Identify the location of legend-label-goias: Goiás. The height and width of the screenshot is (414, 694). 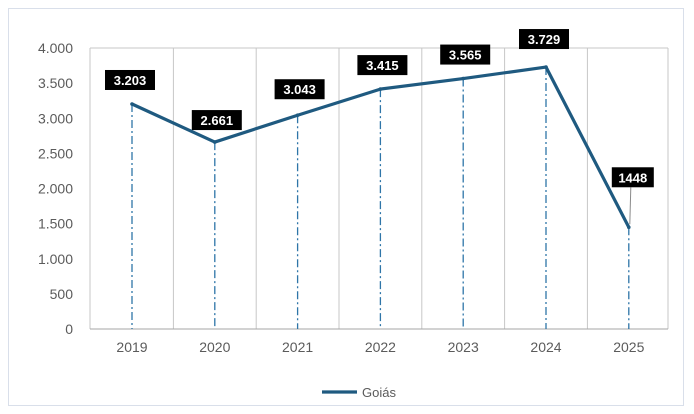
(379, 392).